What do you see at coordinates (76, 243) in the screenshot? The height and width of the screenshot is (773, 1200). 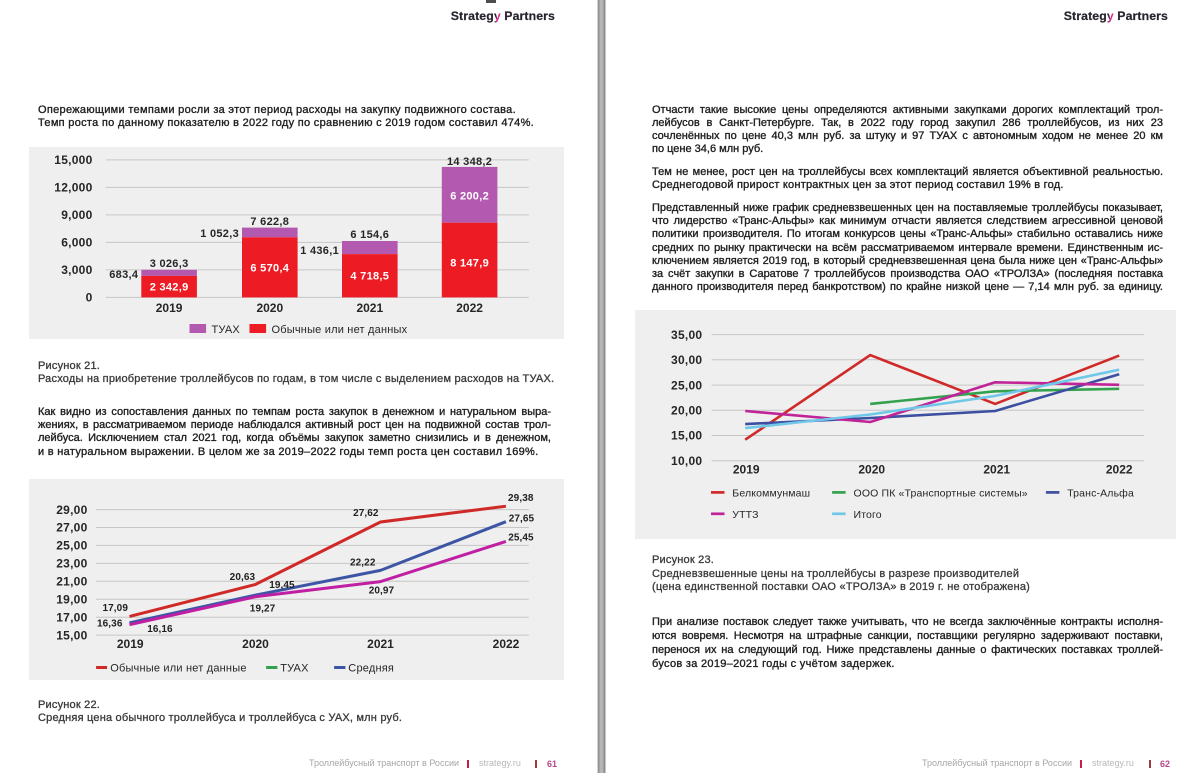 I see `svg-text: 6,000` at bounding box center [76, 243].